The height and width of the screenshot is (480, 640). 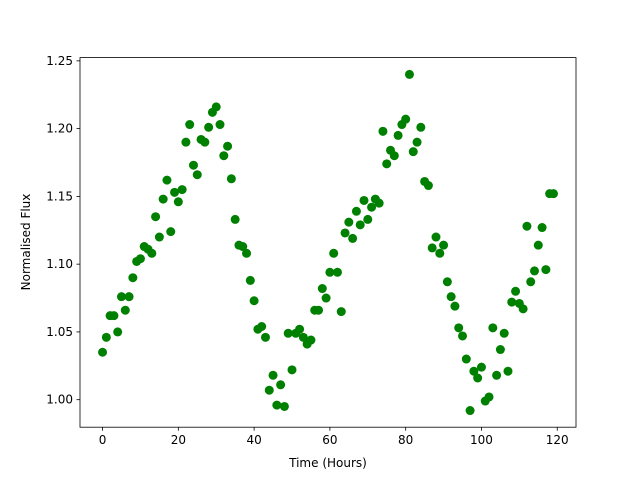 What do you see at coordinates (59, 400) in the screenshot?
I see `y-tick-label: 1.00` at bounding box center [59, 400].